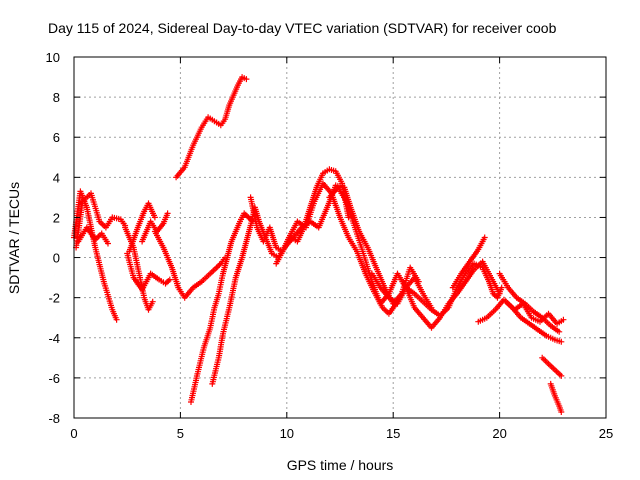 The width and height of the screenshot is (640, 480). Describe the element at coordinates (14, 238) in the screenshot. I see `y-axis-label: SDTVAR / TECUs` at that location.